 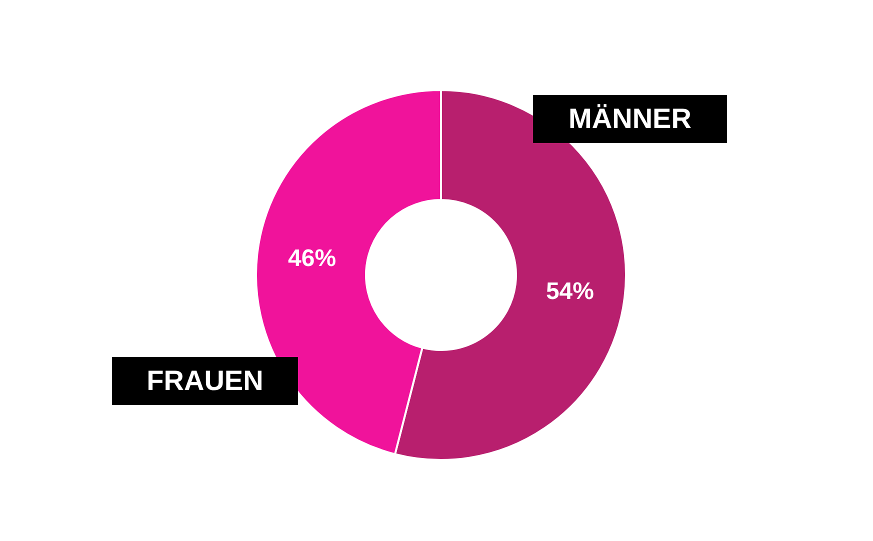 What do you see at coordinates (312, 258) in the screenshot?
I see `data-label: 46%` at bounding box center [312, 258].